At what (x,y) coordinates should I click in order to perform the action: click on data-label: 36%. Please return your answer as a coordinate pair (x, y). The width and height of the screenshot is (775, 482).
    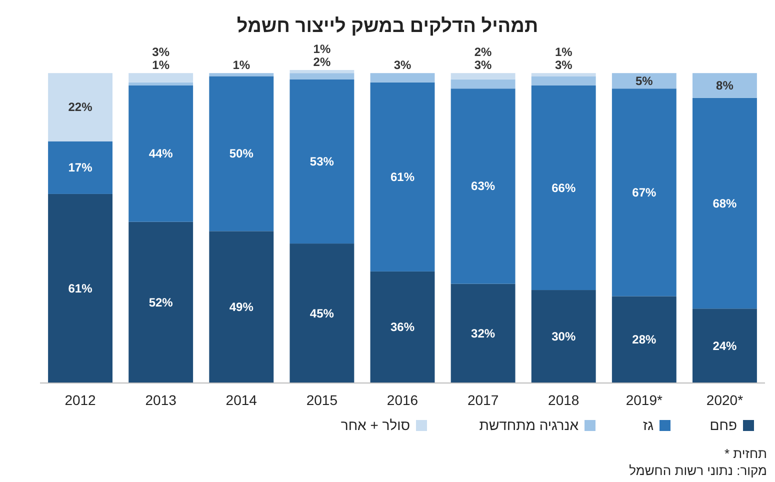
    Looking at the image, I should click on (402, 327).